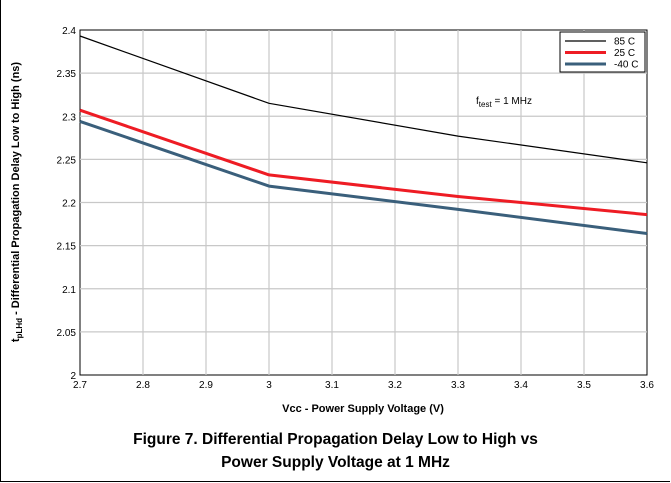 The image size is (671, 483). What do you see at coordinates (67, 247) in the screenshot?
I see `y-tick-label: 2.15` at bounding box center [67, 247].